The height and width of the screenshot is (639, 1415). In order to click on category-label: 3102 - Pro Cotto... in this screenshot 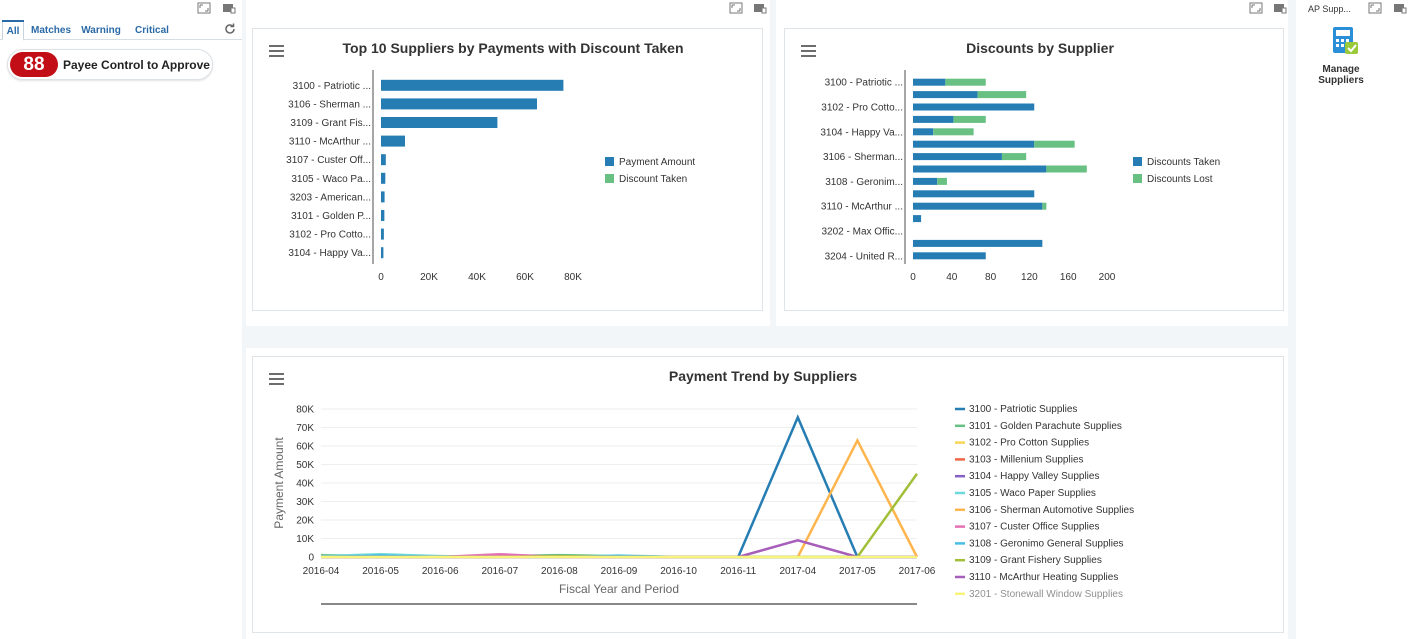, I will do `click(330, 235)`.